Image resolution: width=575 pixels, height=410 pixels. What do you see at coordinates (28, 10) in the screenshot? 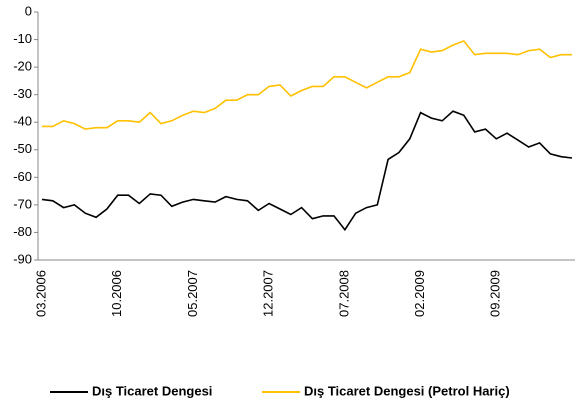
I see `y-tick-label: 0` at bounding box center [28, 10].